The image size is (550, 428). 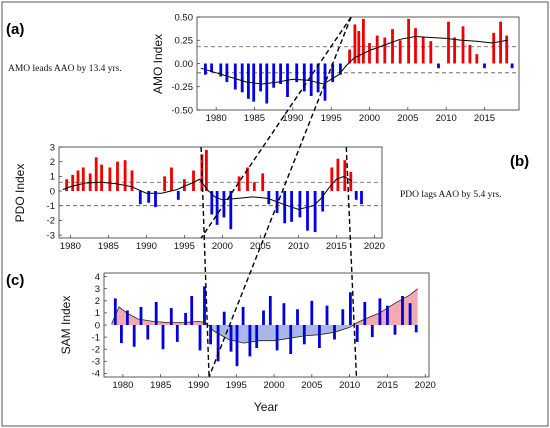 I want to click on panel-label-a: (a), so click(x=15, y=29).